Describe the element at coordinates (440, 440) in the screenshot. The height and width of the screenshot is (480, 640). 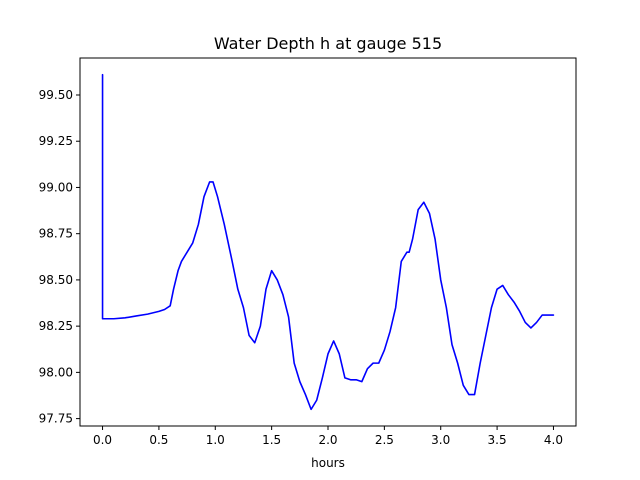
I see `x-tick-label: 3.0` at that location.